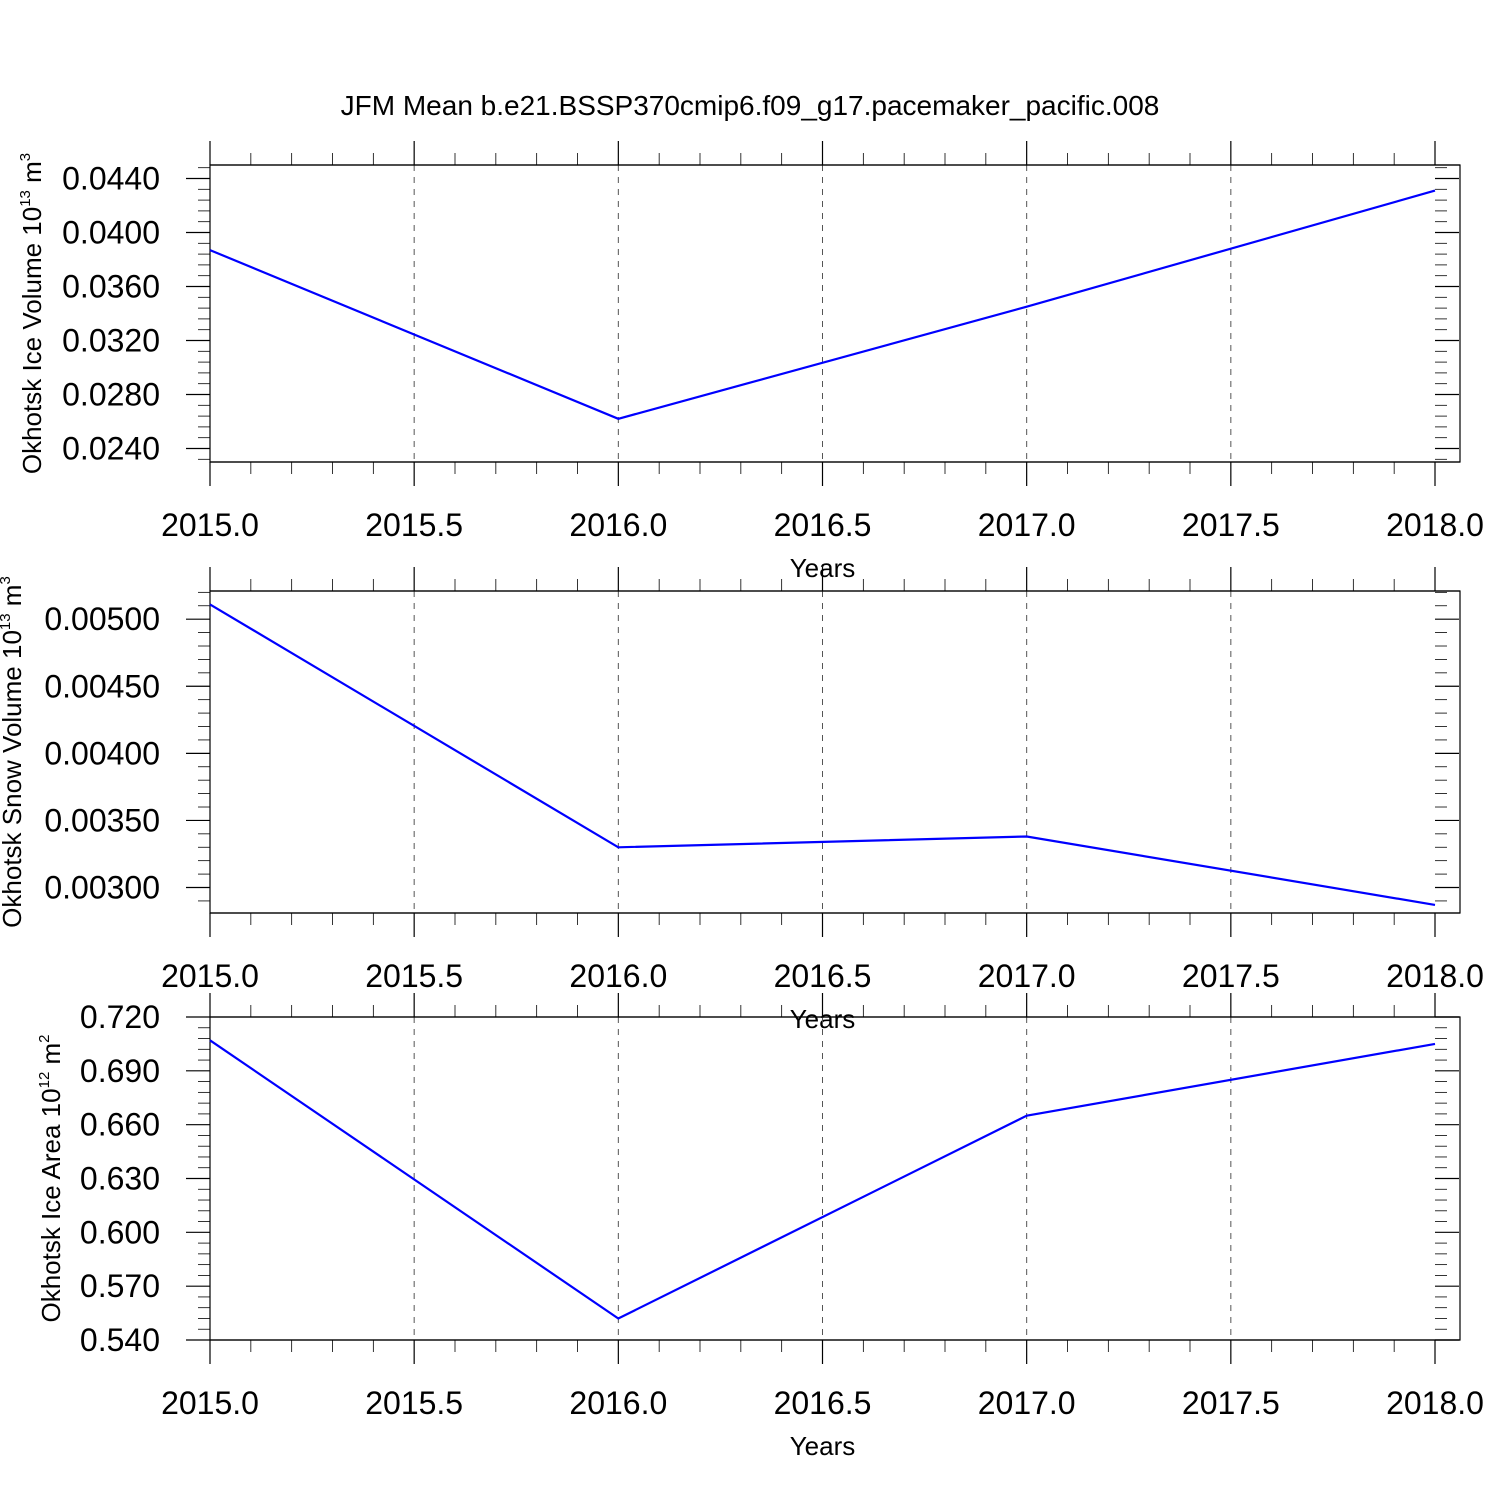  Describe the element at coordinates (120, 1017) in the screenshot. I see `y-tick-label: 0.720` at that location.